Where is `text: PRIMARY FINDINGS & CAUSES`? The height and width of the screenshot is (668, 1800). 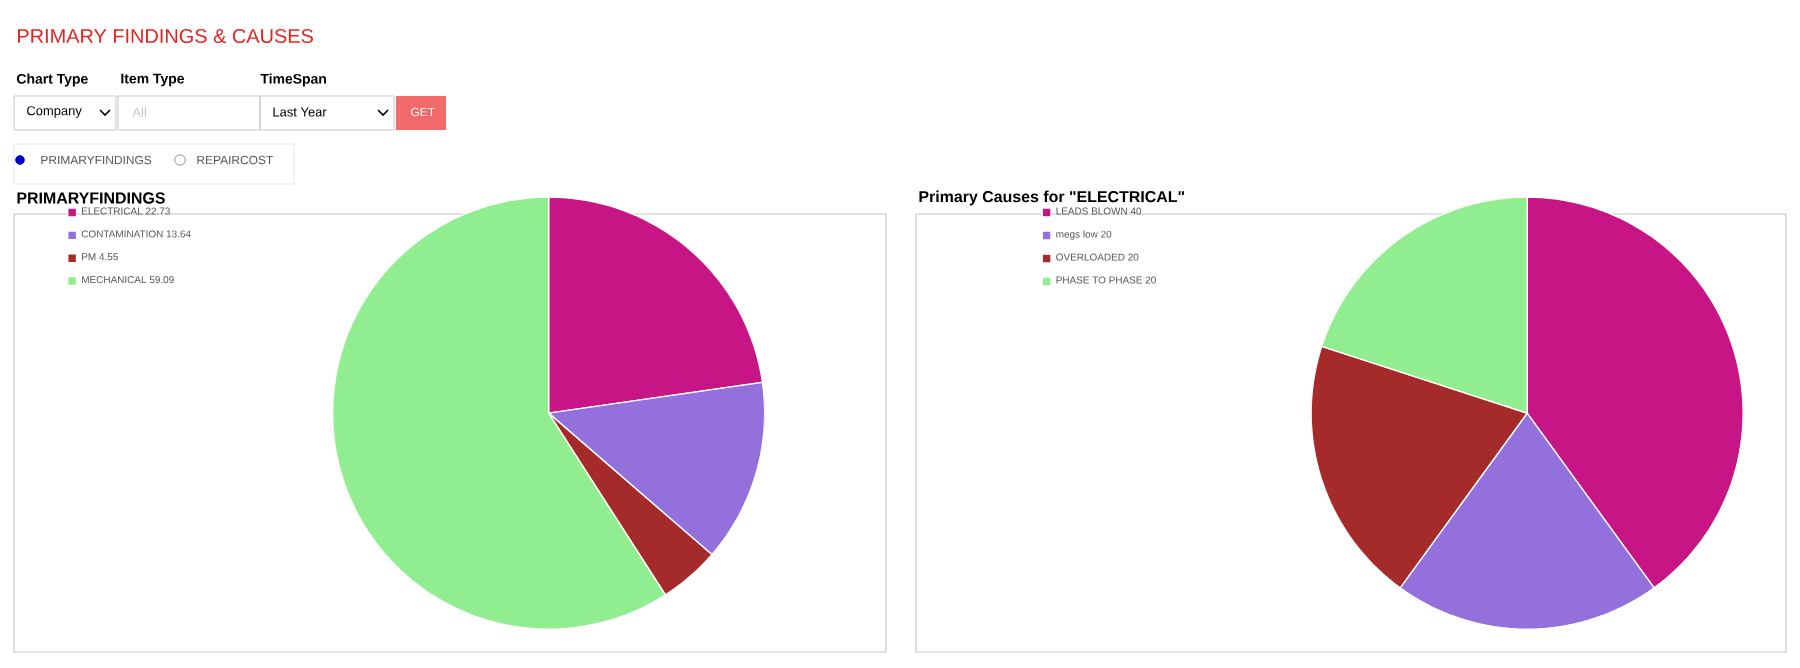
text: PRIMARY FINDINGS & CAUSES is located at coordinates (165, 36).